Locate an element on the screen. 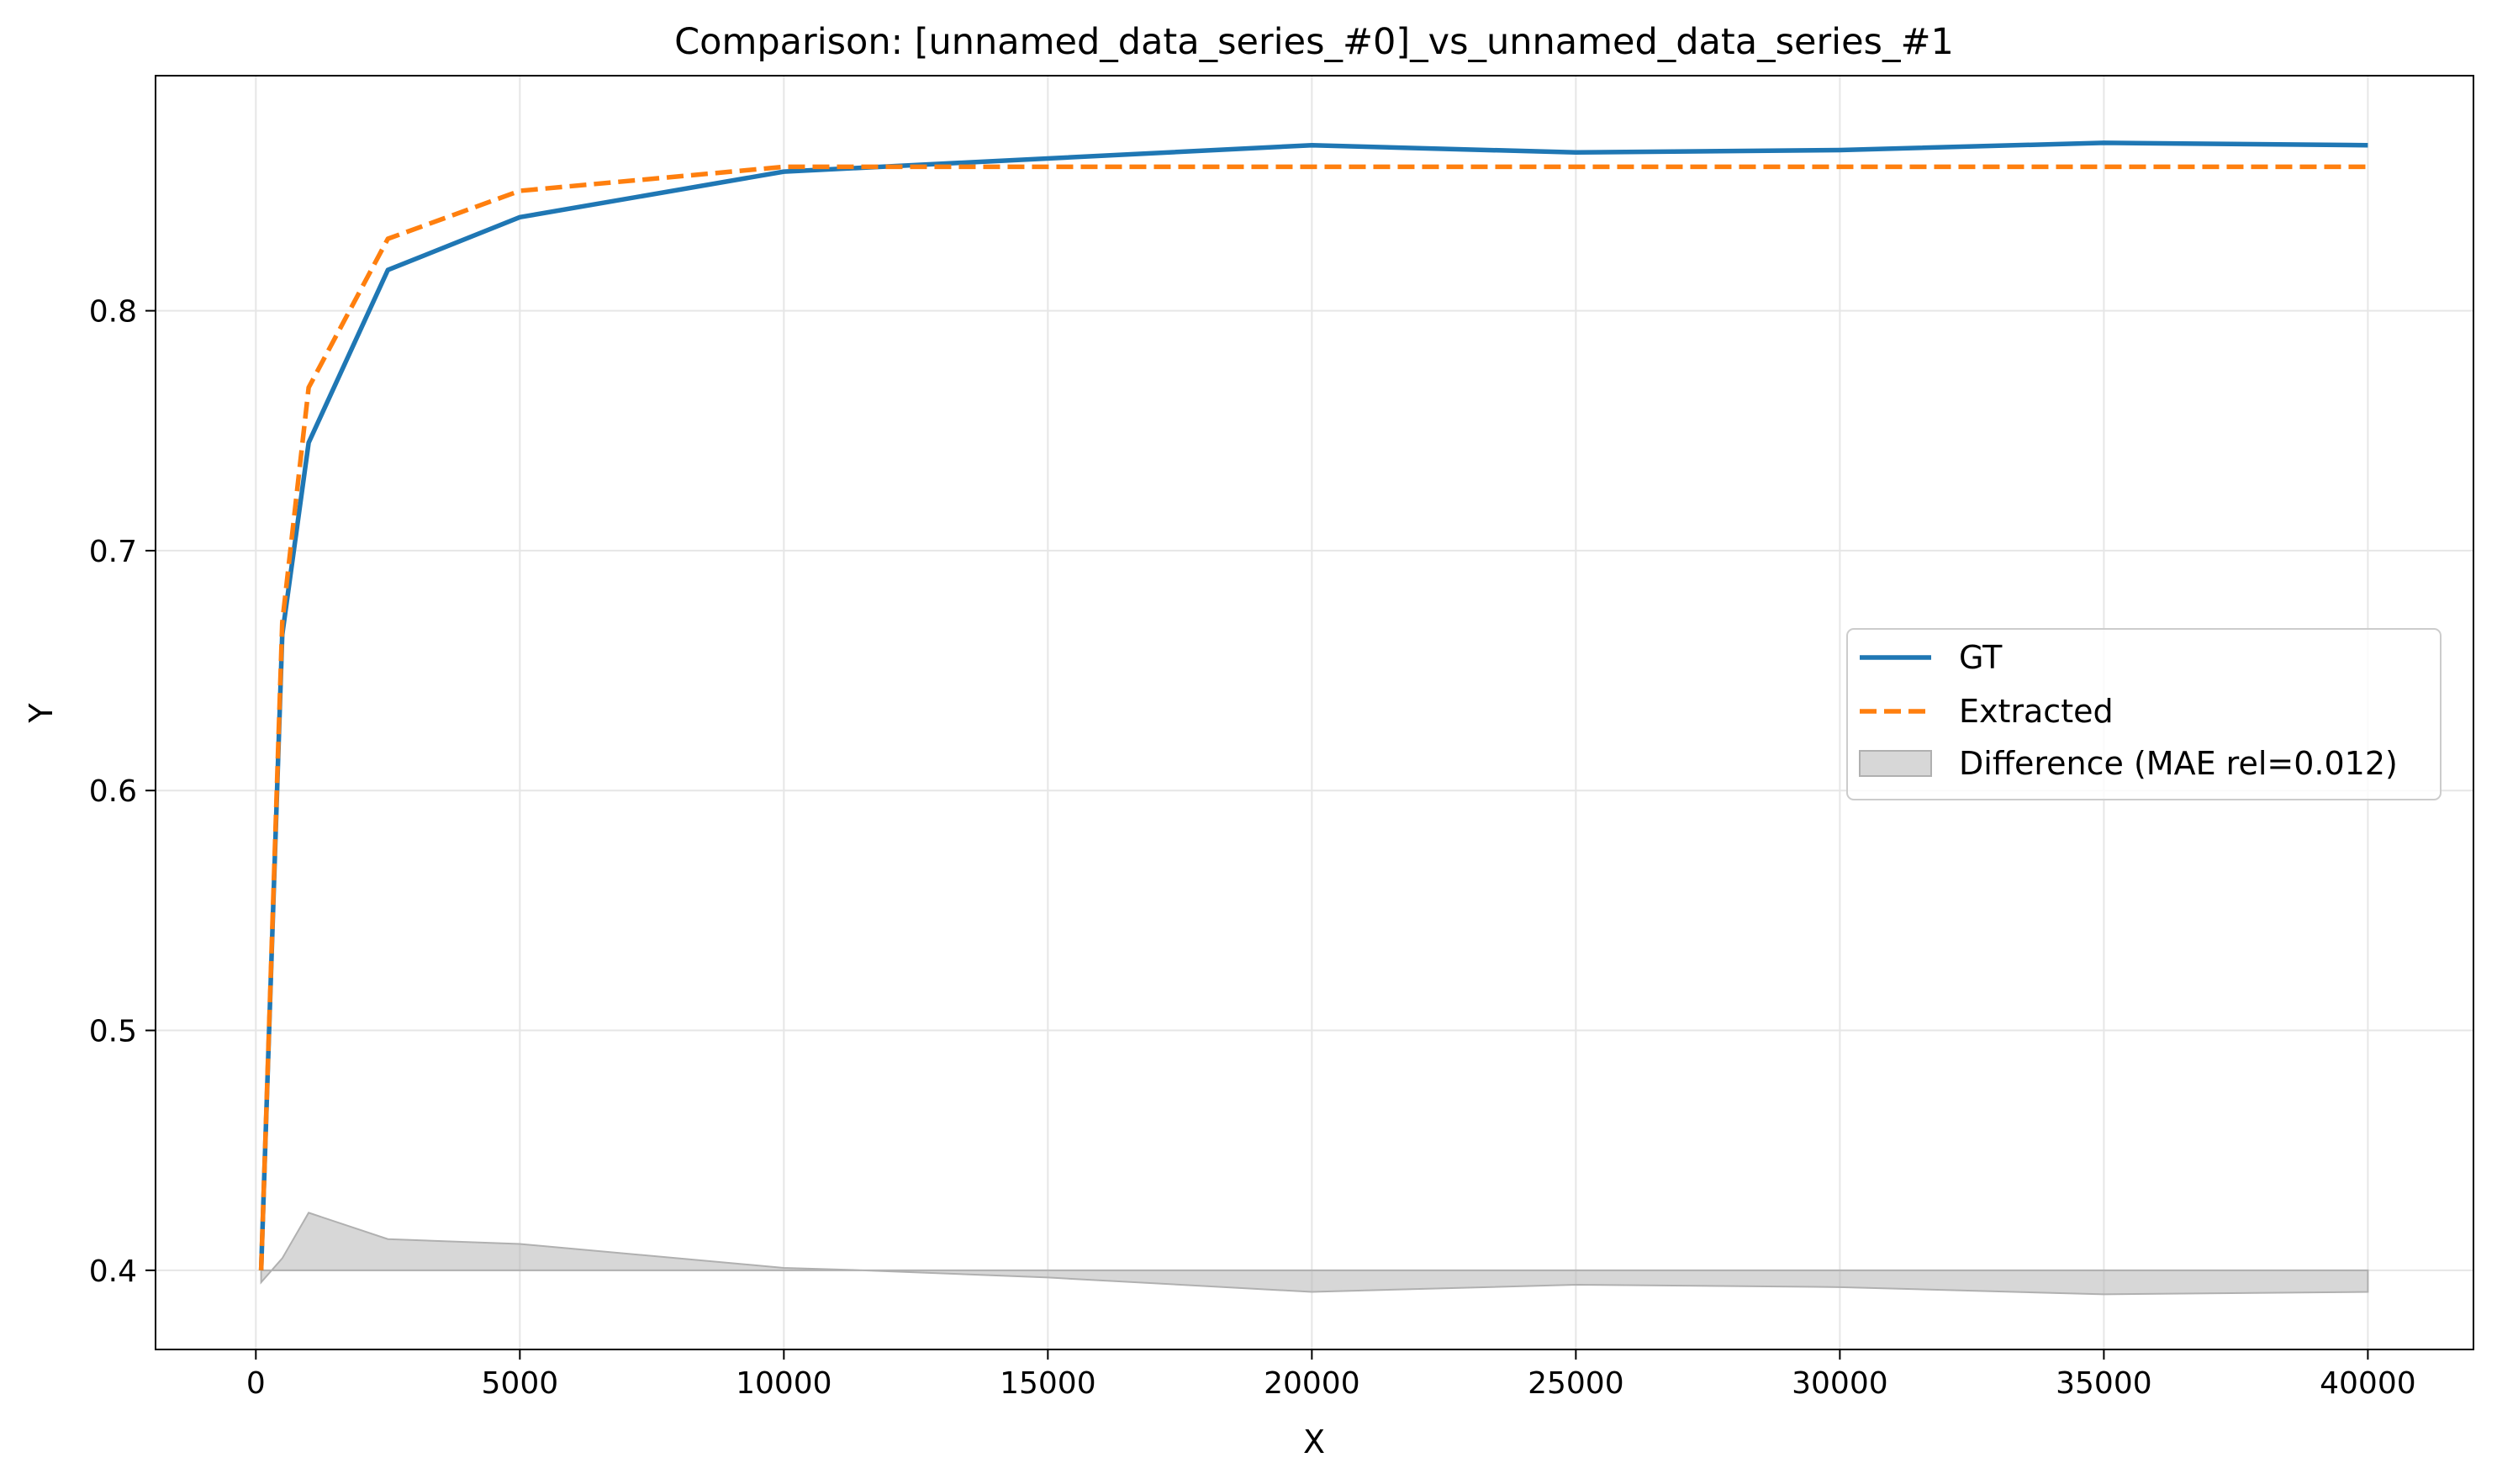 This screenshot has width=2497, height=1484. x-tick-label: 25000 is located at coordinates (1576, 1383).